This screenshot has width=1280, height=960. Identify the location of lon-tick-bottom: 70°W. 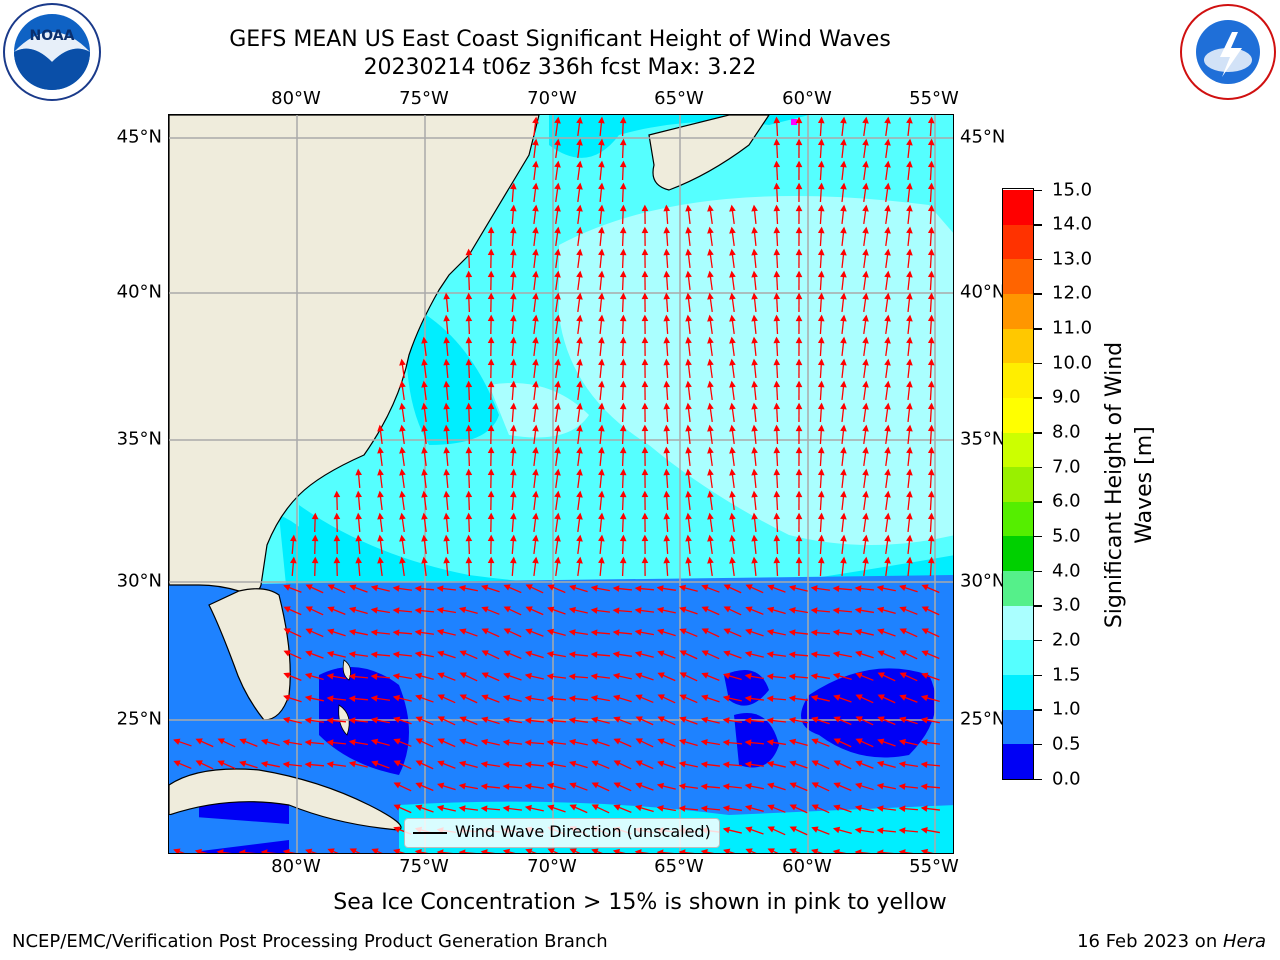
(552, 866).